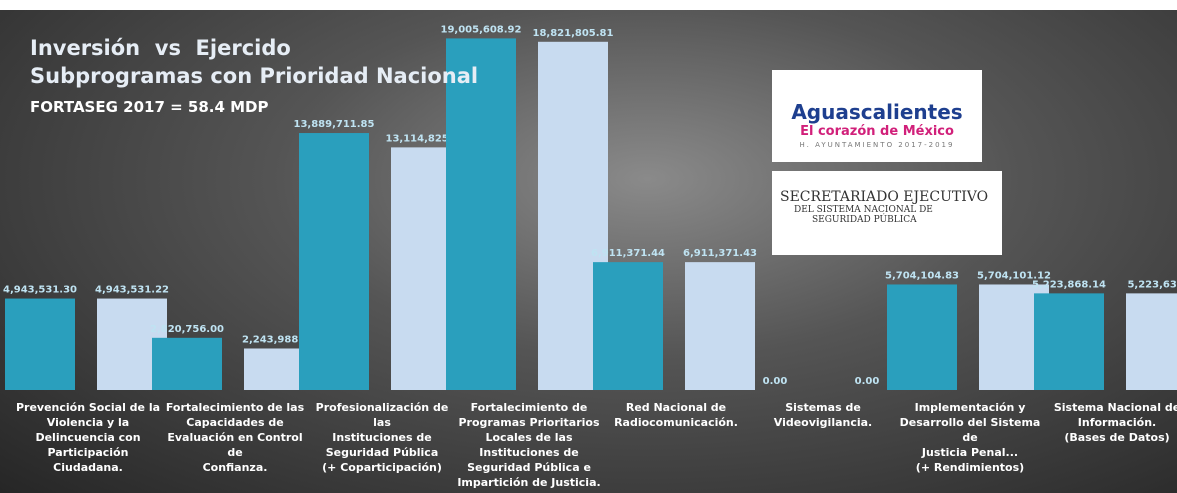  I want to click on data-label: 6,911,371.44, so click(628, 253).